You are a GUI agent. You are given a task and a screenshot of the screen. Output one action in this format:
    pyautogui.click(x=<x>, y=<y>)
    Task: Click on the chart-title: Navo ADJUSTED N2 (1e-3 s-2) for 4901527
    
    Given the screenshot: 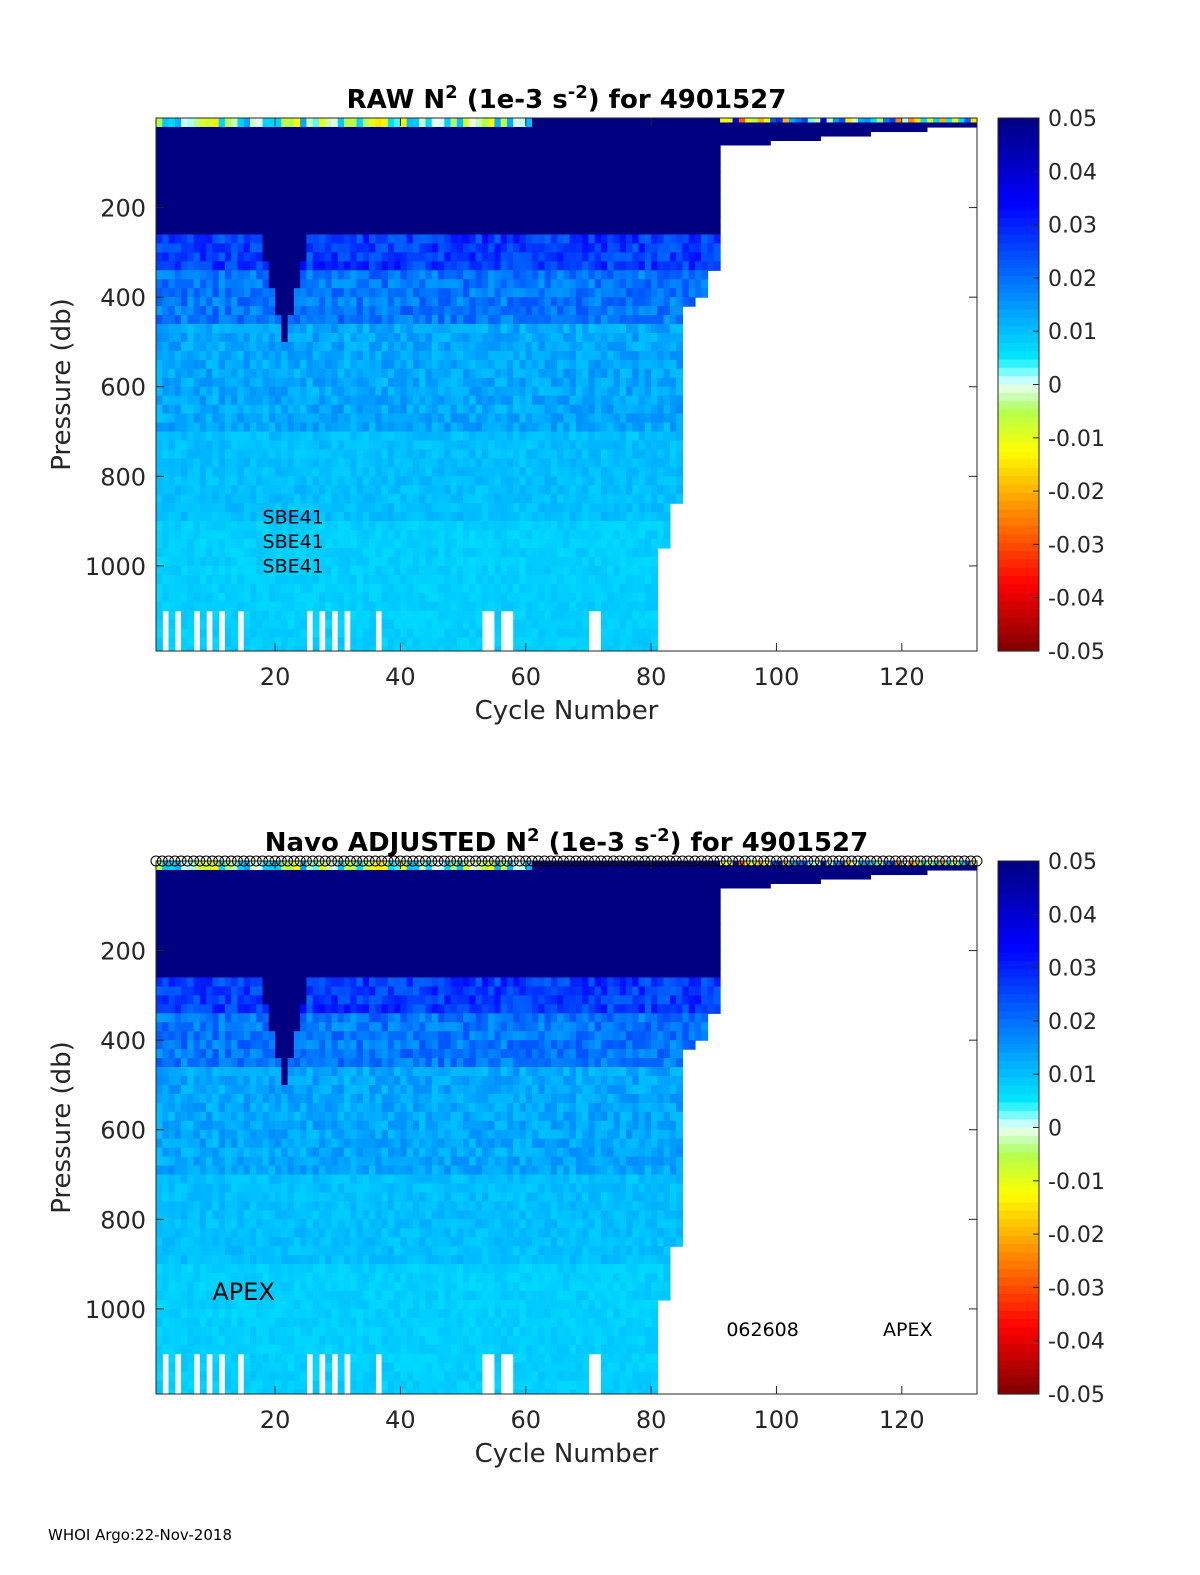 What is the action you would take?
    pyautogui.click(x=567, y=842)
    